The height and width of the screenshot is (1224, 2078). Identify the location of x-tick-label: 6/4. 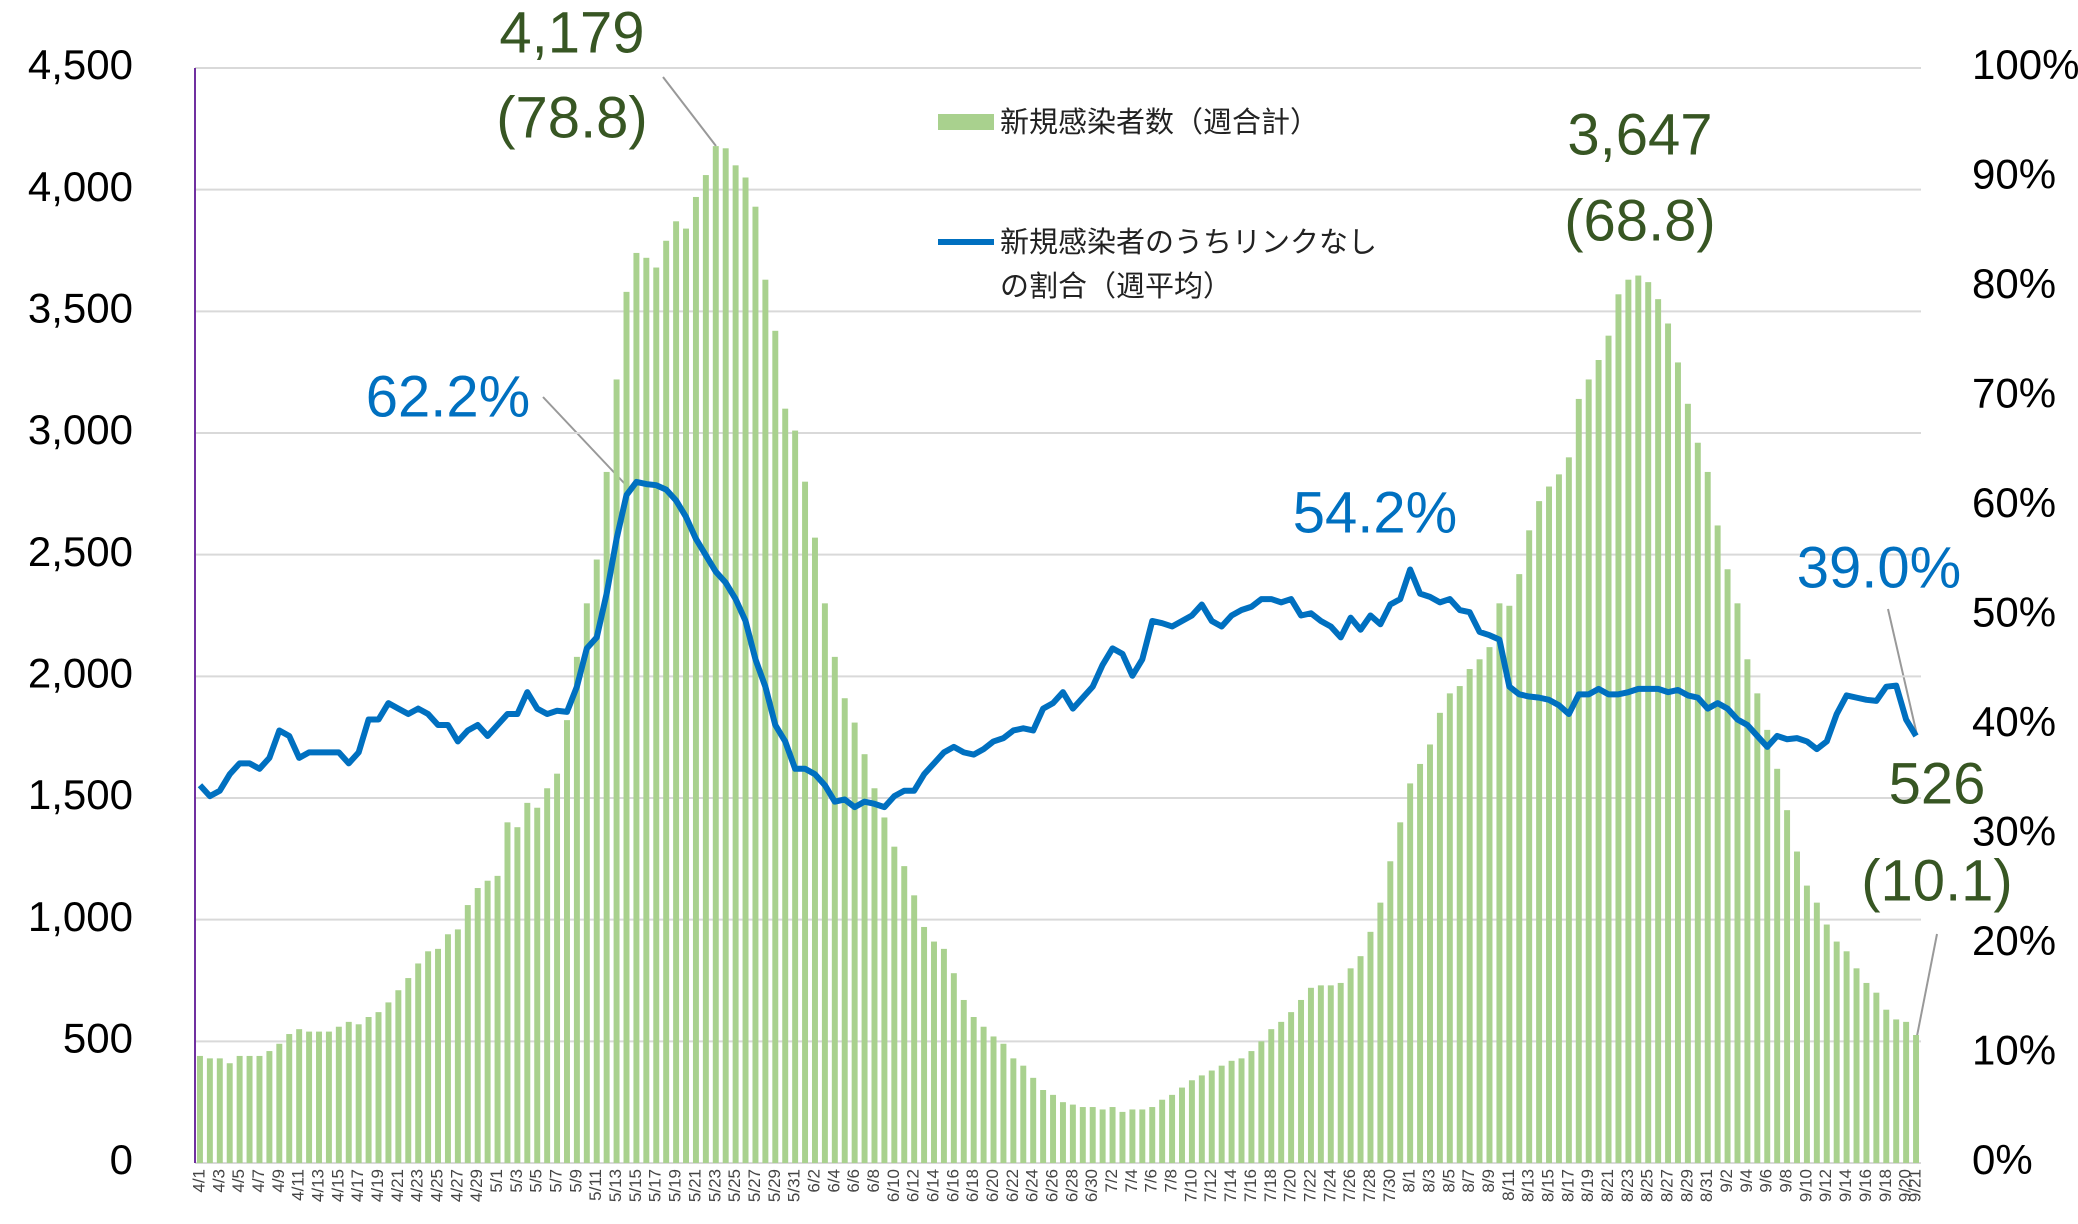
(833, 1181).